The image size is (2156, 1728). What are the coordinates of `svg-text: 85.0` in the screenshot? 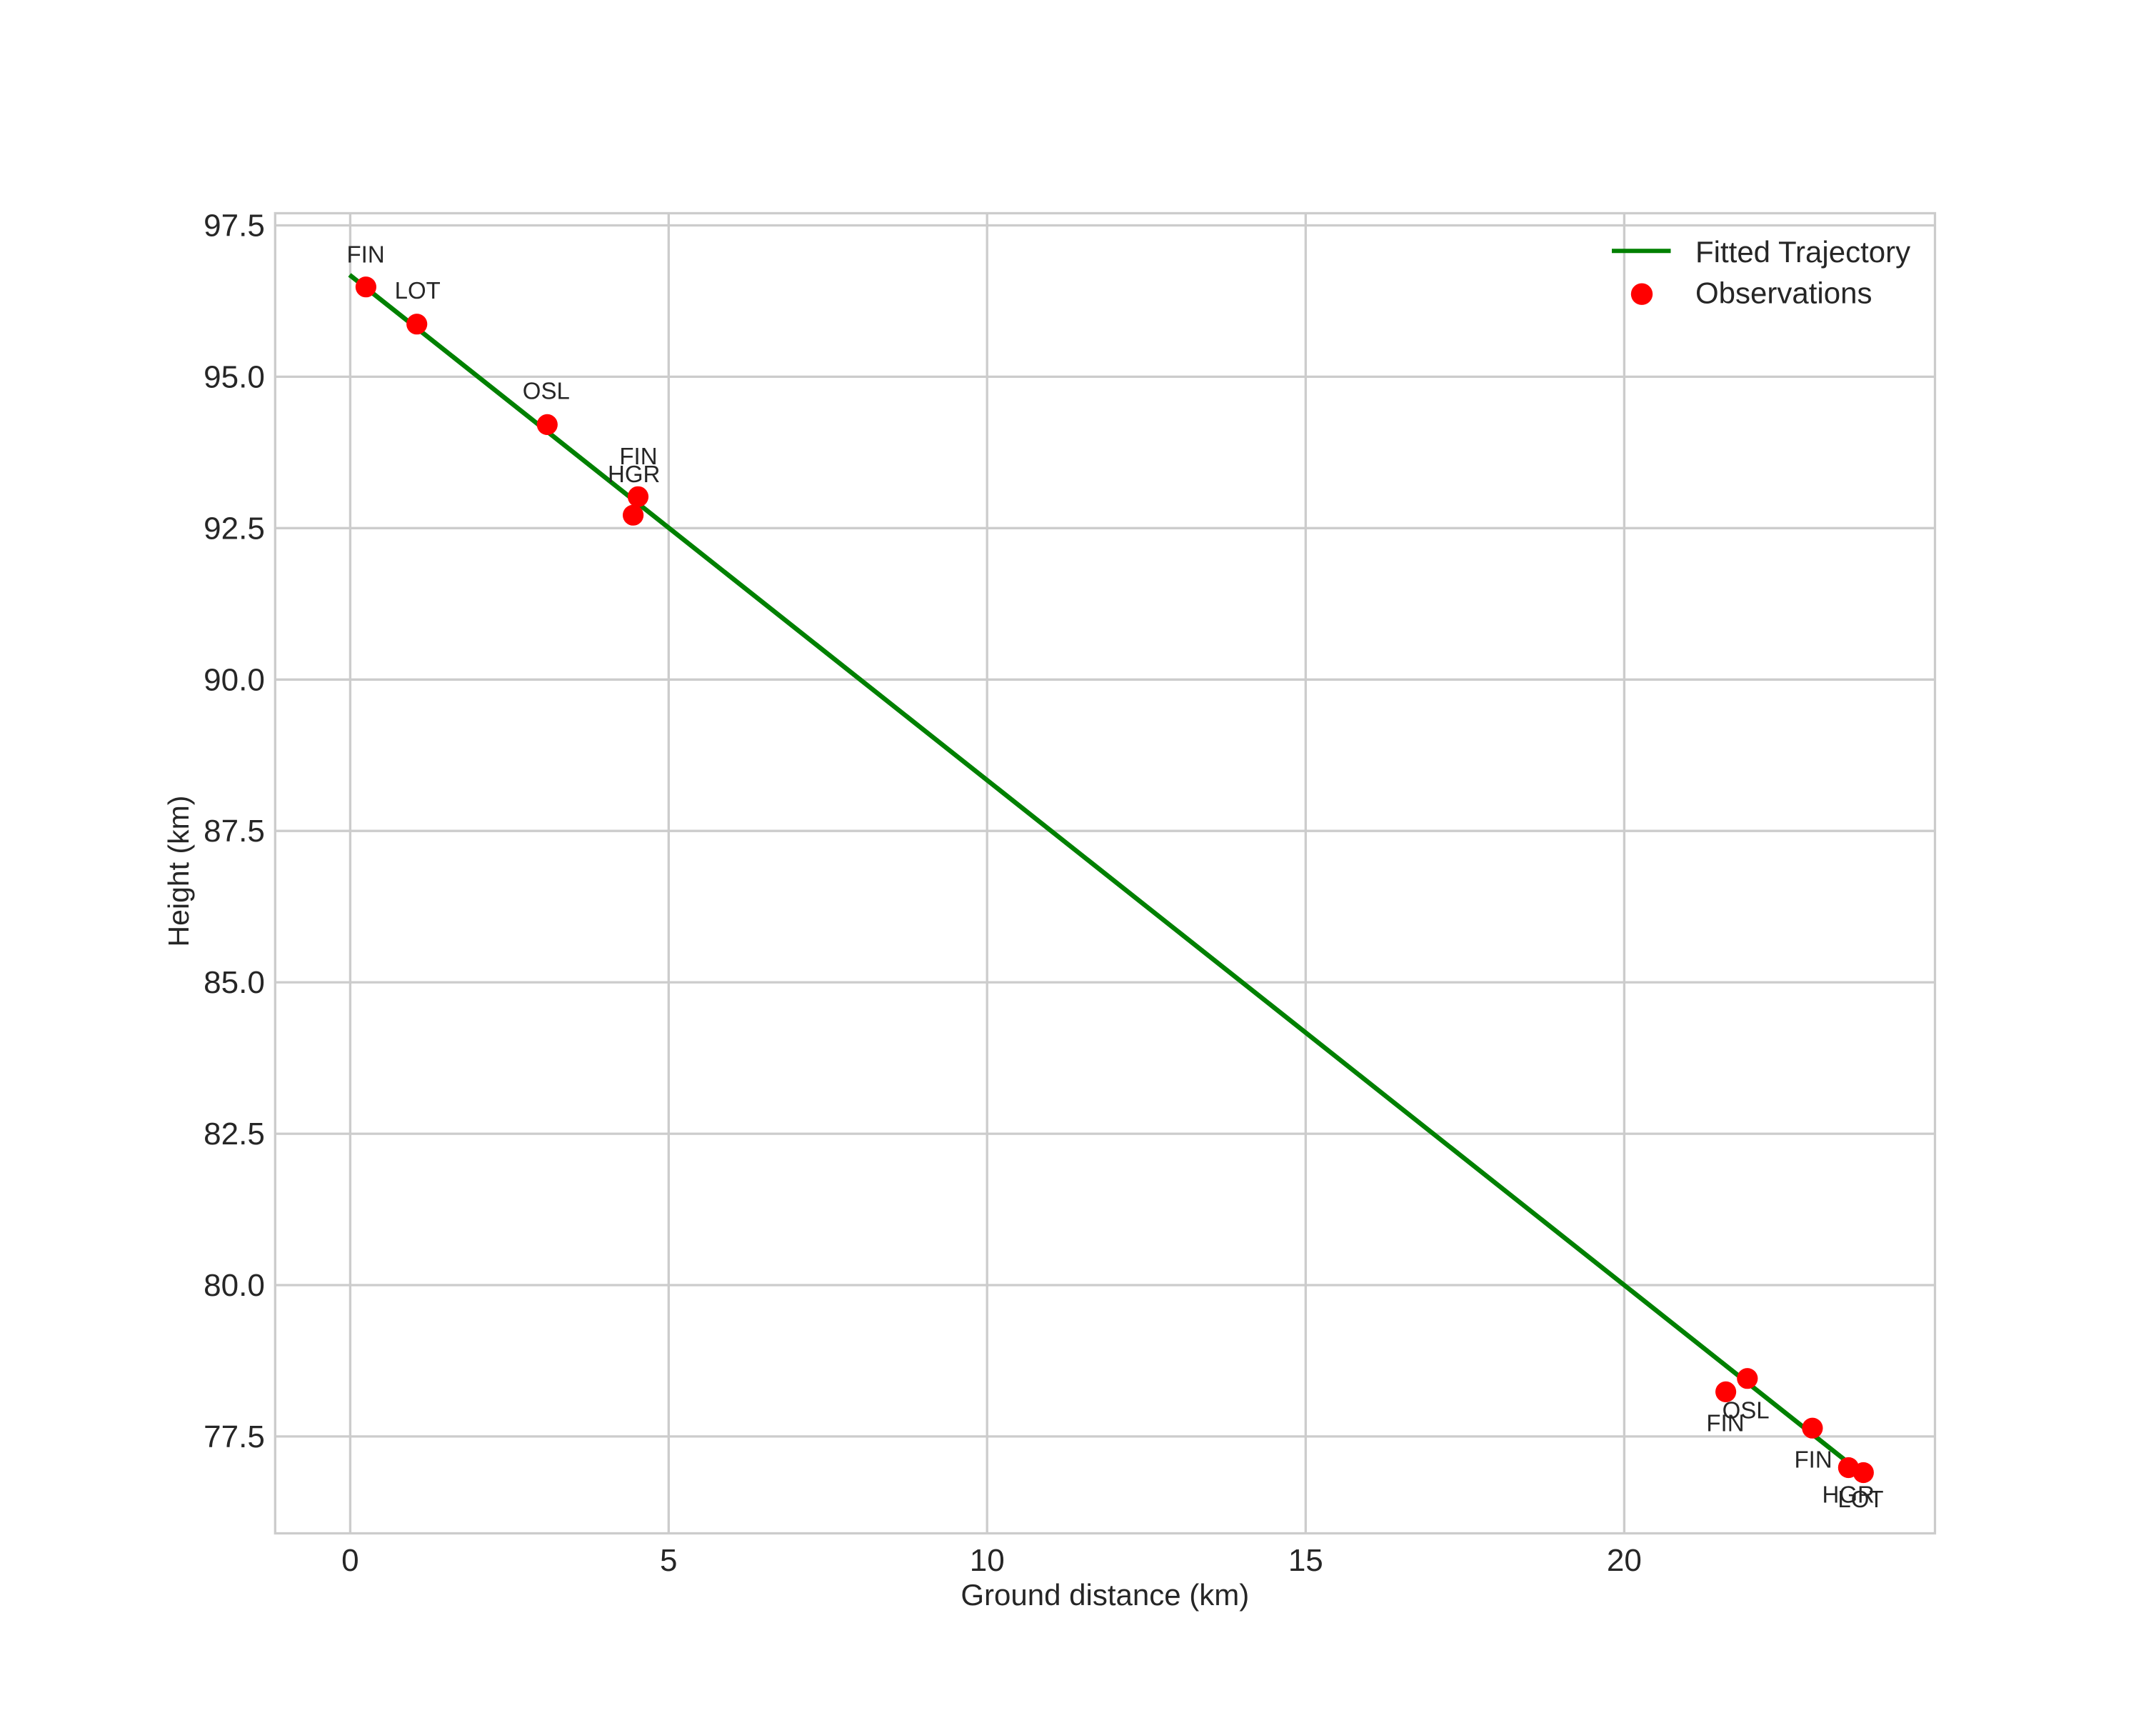 It's located at (235, 982).